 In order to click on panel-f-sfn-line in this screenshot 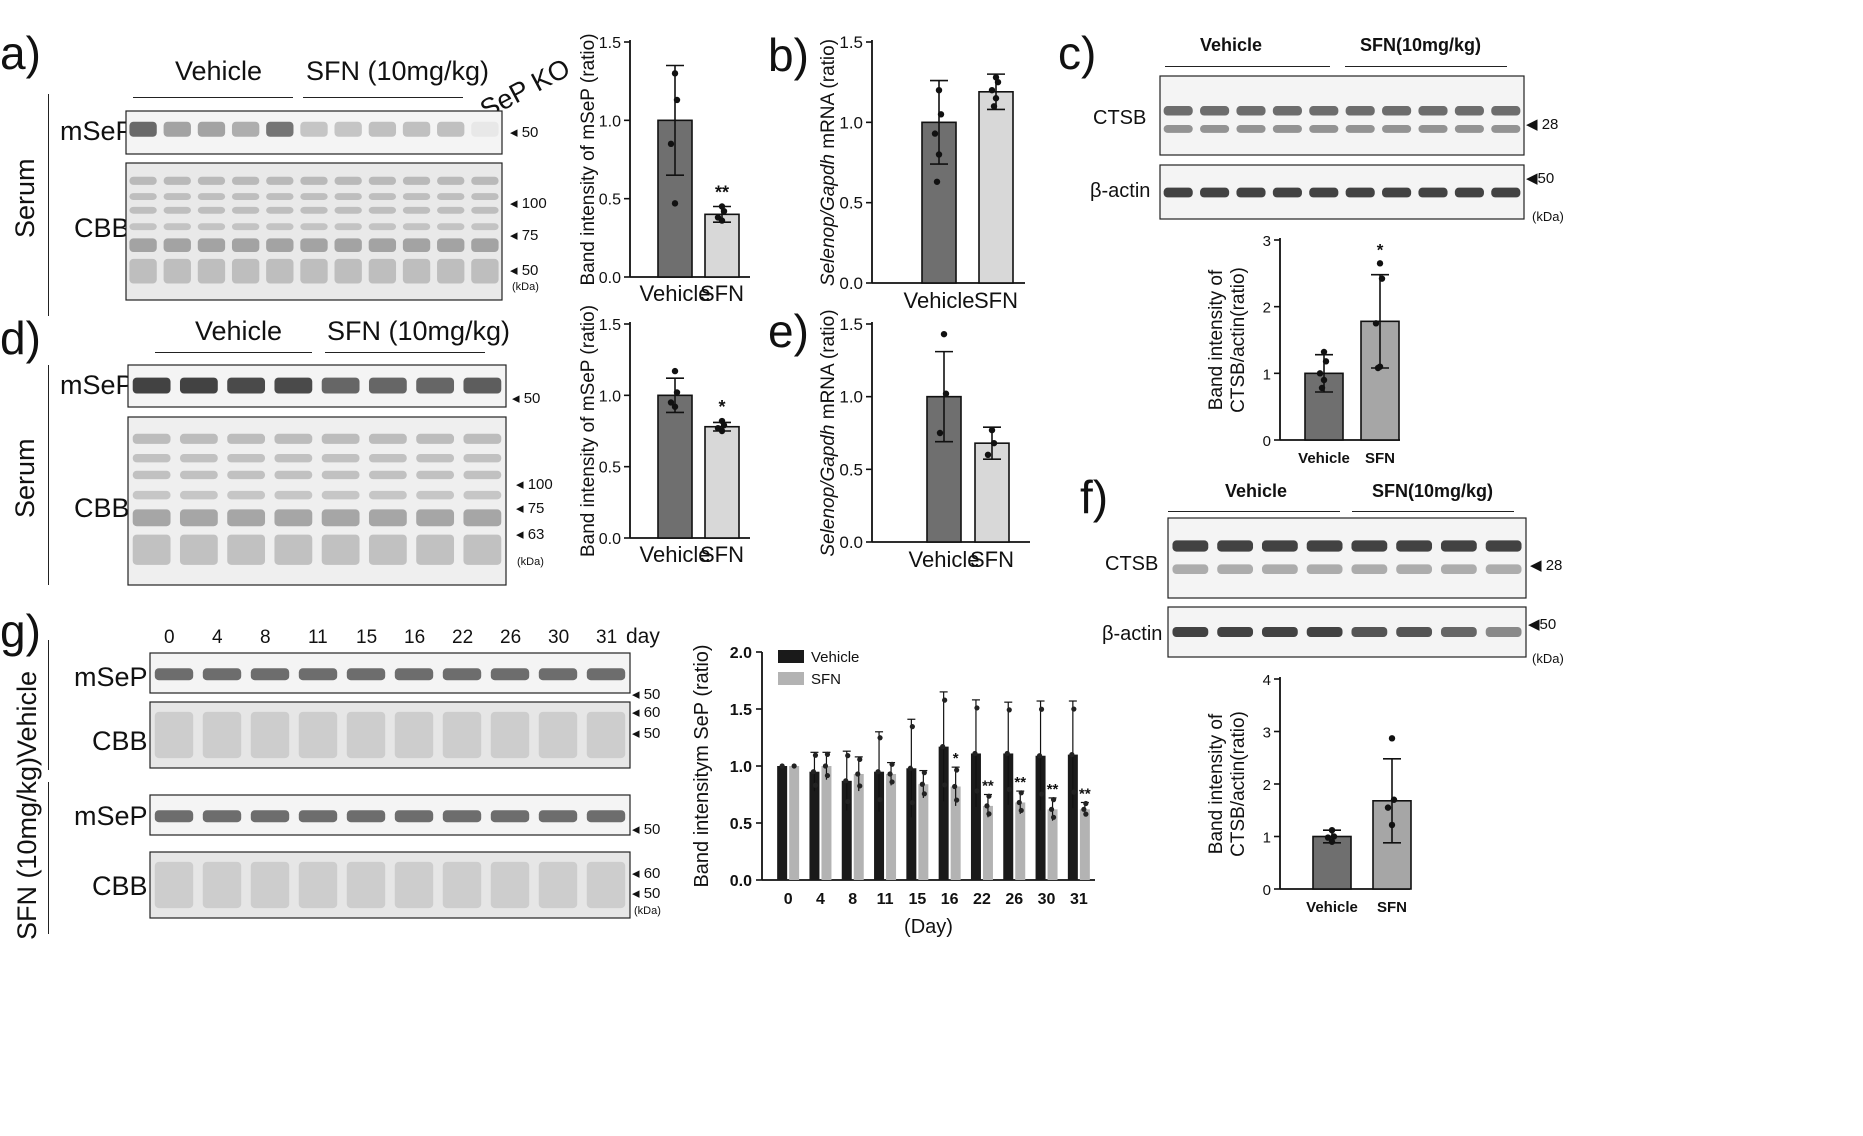, I will do `click(1433, 511)`.